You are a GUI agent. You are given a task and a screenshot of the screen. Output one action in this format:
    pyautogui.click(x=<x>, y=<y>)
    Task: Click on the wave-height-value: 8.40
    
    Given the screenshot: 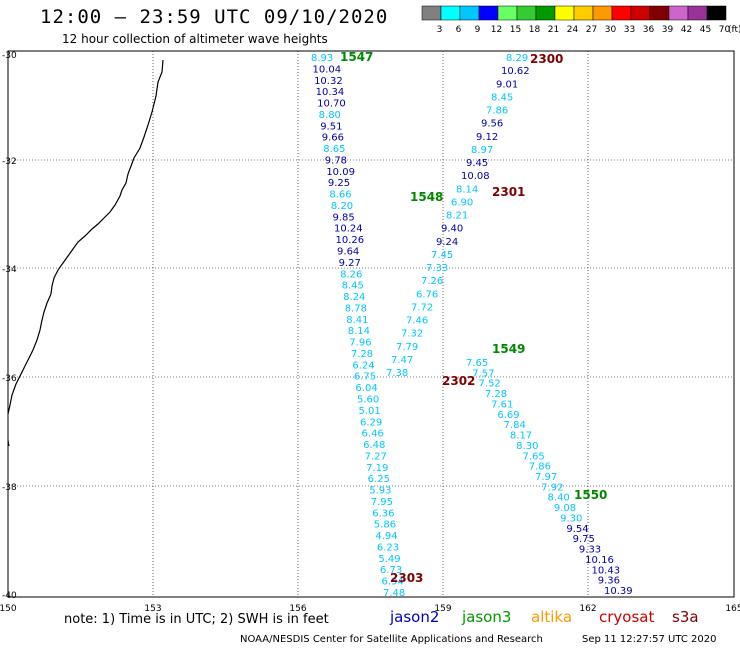 What is the action you would take?
    pyautogui.click(x=559, y=498)
    